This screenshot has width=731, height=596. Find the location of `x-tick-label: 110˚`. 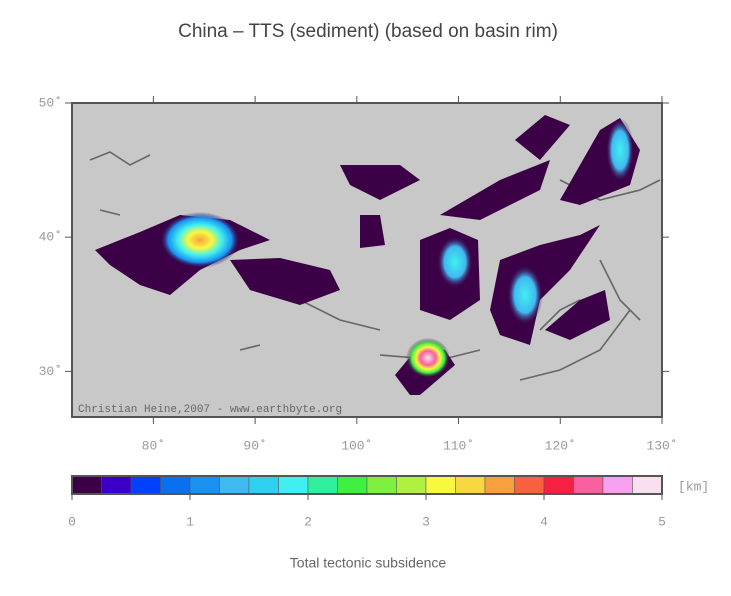

x-tick-label: 110˚ is located at coordinates (458, 445).